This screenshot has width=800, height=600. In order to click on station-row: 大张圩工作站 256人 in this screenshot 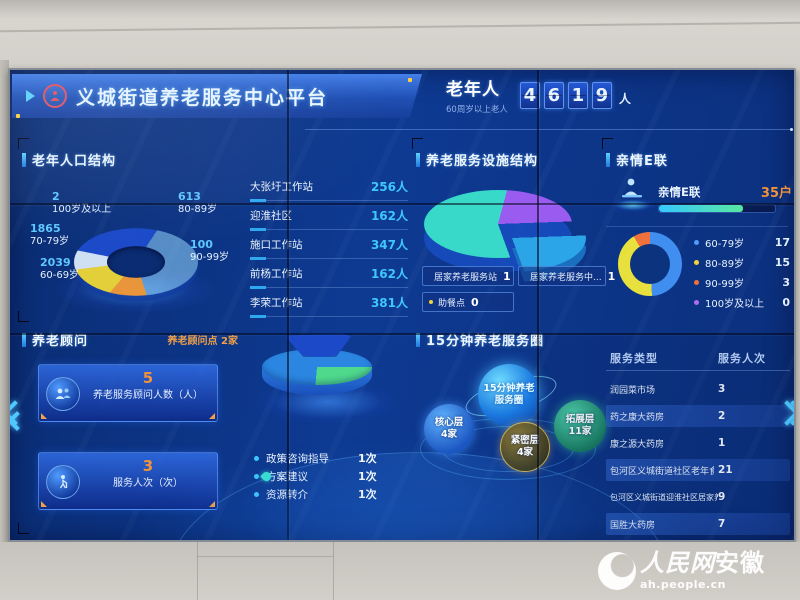, I will do `click(329, 187)`.